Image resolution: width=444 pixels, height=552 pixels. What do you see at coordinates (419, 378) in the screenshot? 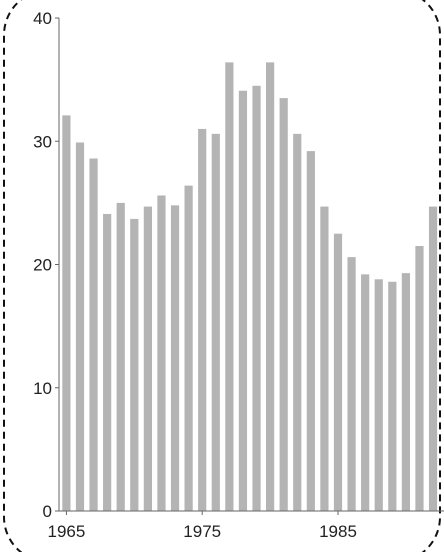
I see `bar-1991` at bounding box center [419, 378].